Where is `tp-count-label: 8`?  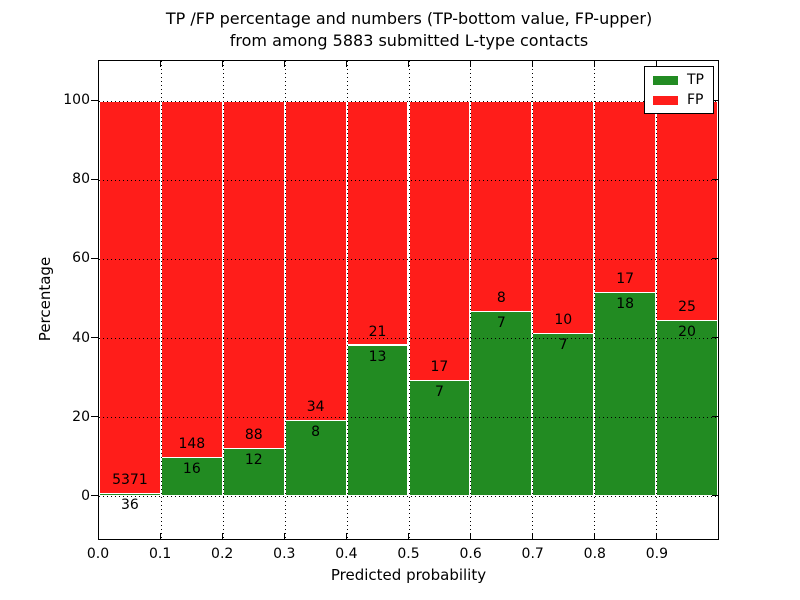 tp-count-label: 8 is located at coordinates (316, 432).